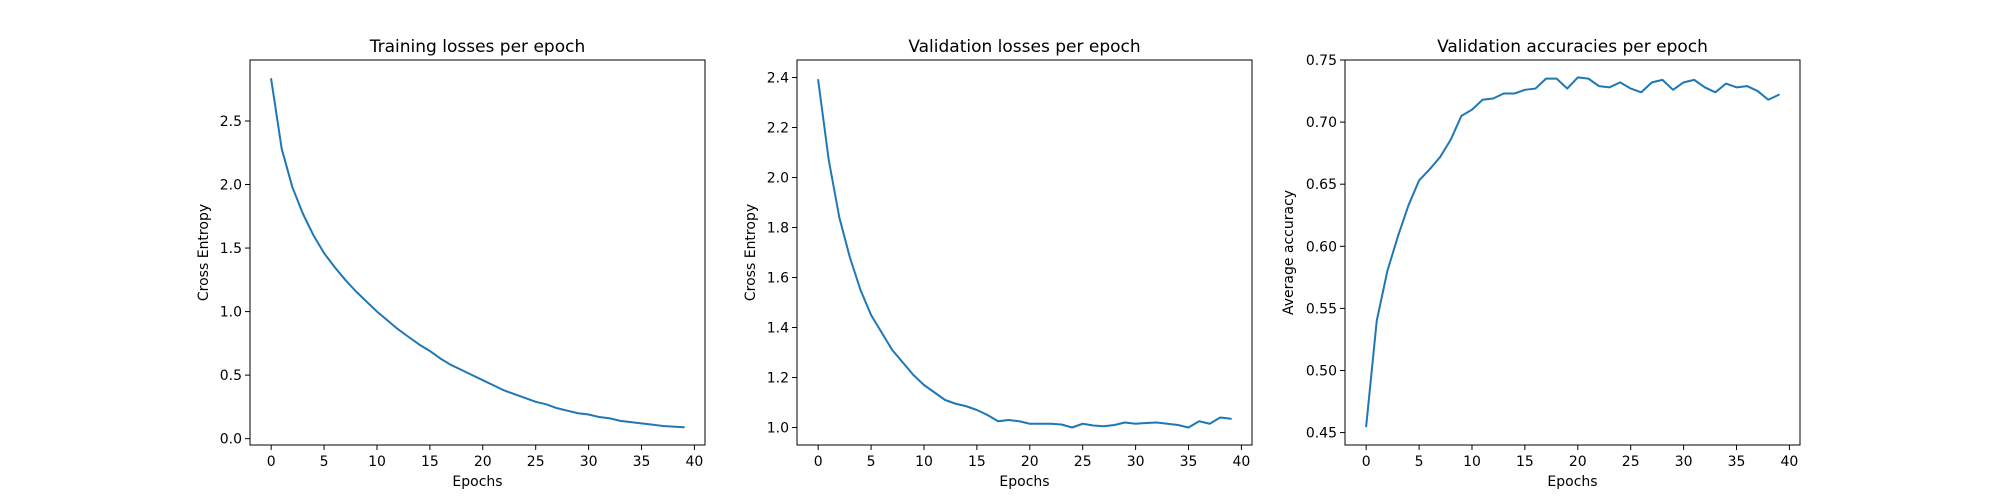 The image size is (2000, 500). I want to click on y-tick-label: 0.60, so click(1321, 247).